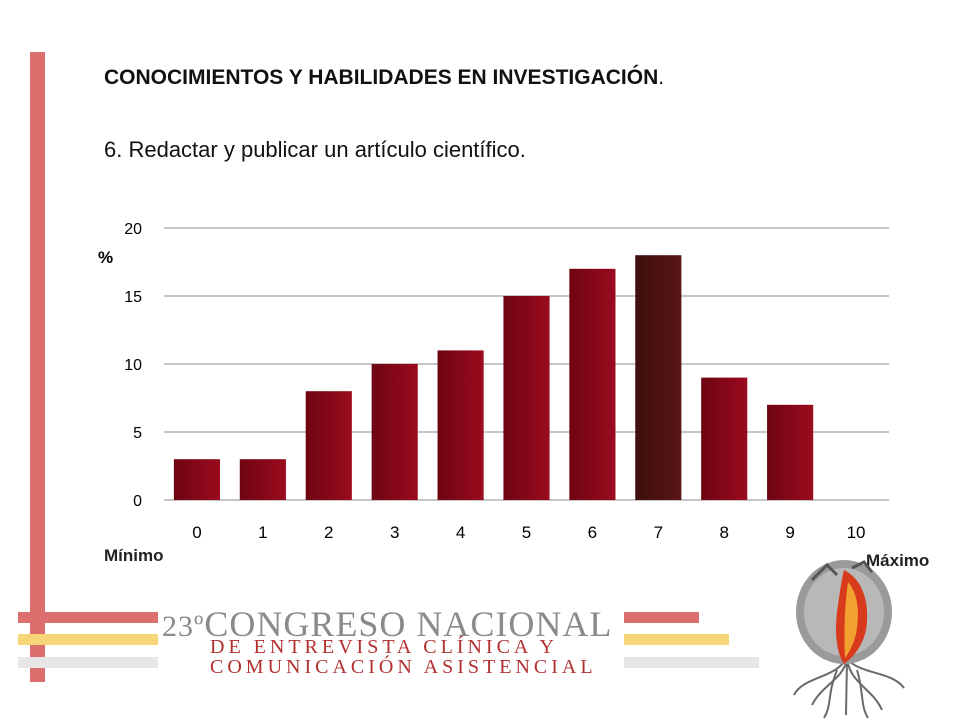  Describe the element at coordinates (592, 532) in the screenshot. I see `x-tick-label: 6` at that location.